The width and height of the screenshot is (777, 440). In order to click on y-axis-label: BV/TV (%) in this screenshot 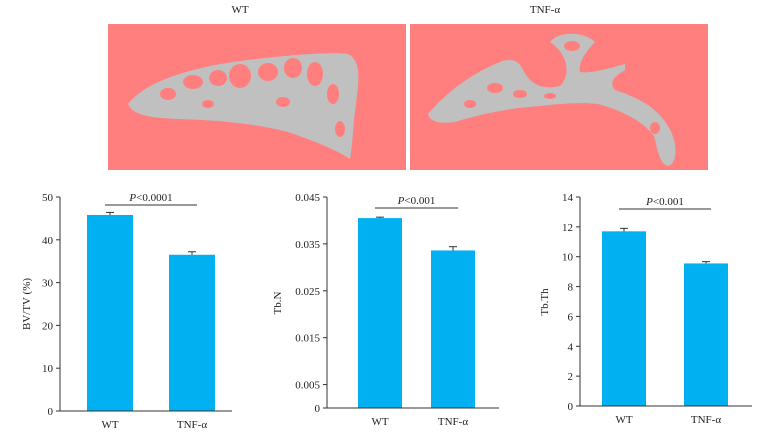, I will do `click(27, 304)`.